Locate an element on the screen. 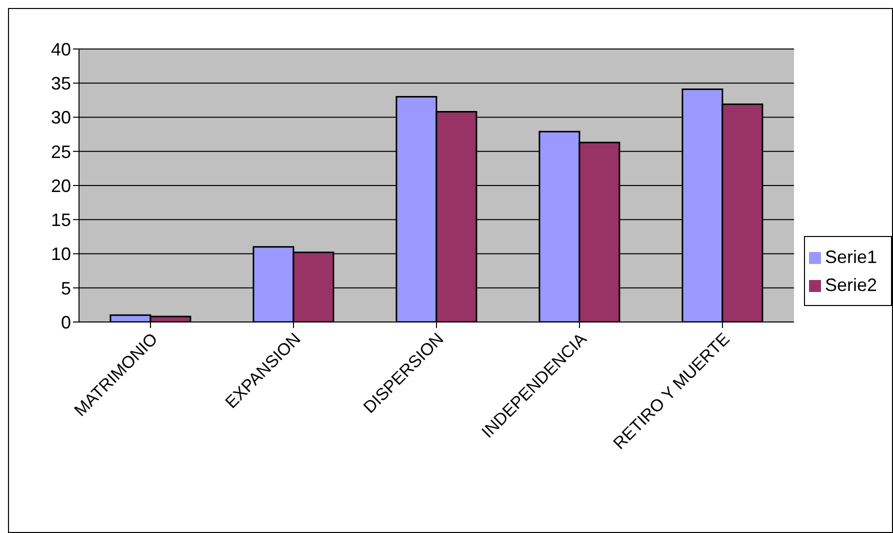 The image size is (893, 533). y-tick-label: 5 is located at coordinates (65, 288).